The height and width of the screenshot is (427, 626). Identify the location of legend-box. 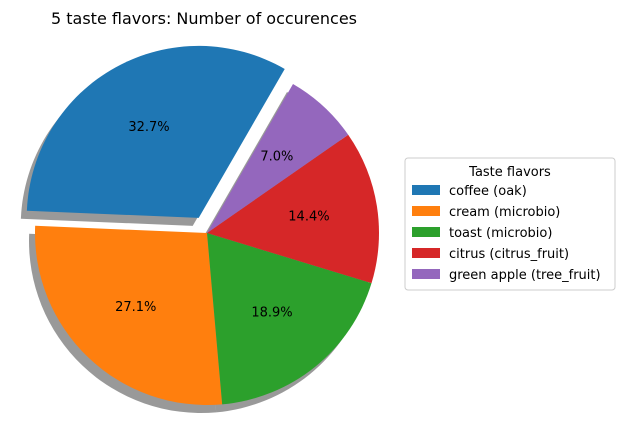
(510, 224).